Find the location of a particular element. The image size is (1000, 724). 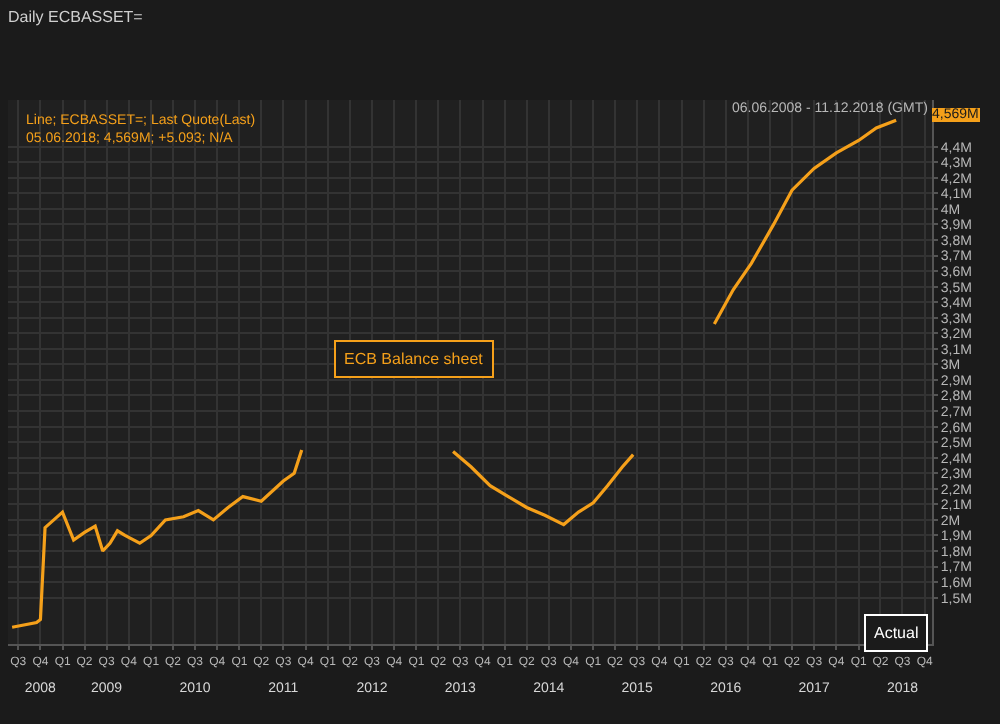

annotation: ECB Balance sheet is located at coordinates (414, 359).